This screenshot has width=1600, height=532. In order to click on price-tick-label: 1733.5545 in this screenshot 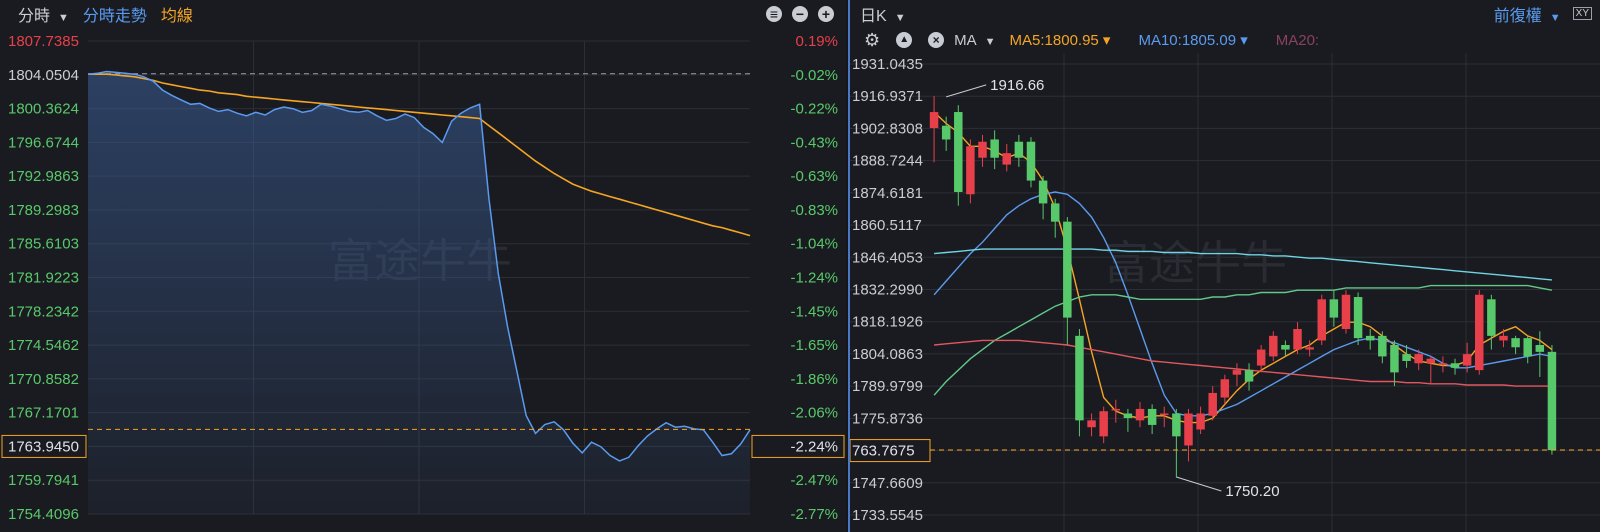, I will do `click(887, 515)`.